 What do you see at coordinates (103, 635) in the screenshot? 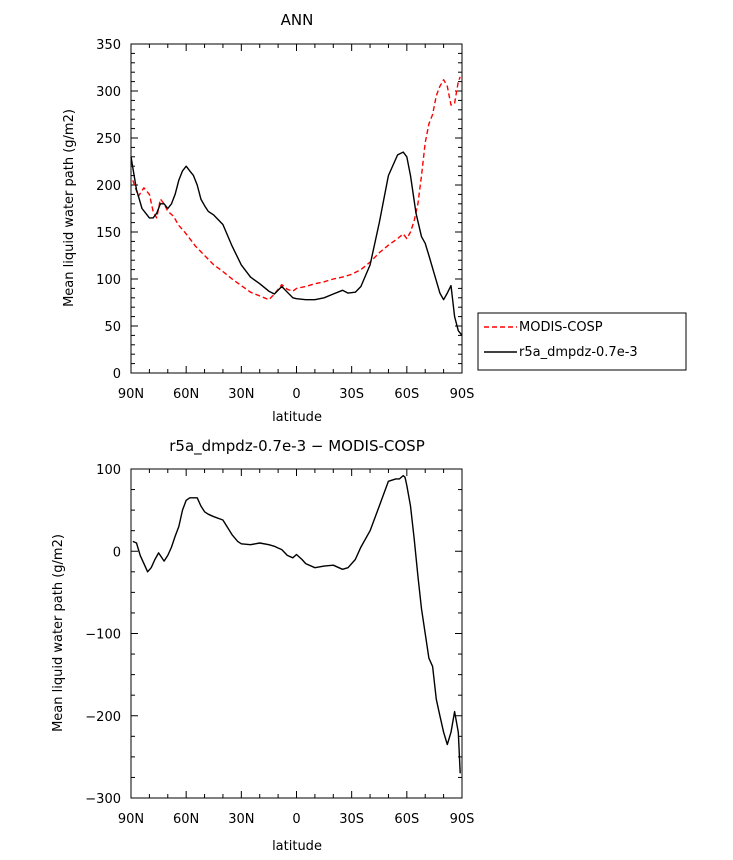
I see `y-tick-label: −100` at bounding box center [103, 635].